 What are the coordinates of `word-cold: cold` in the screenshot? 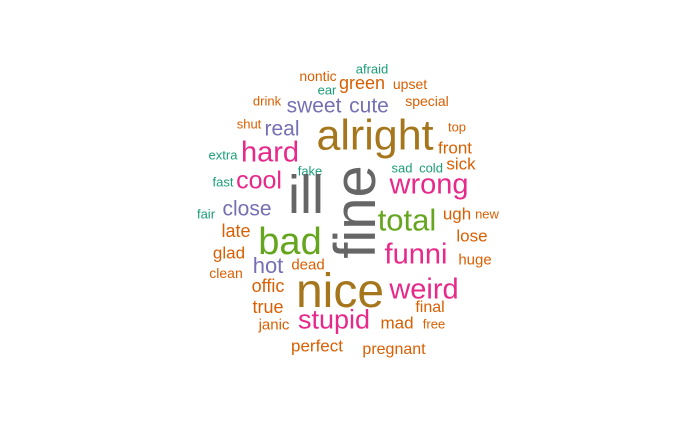 It's located at (431, 168).